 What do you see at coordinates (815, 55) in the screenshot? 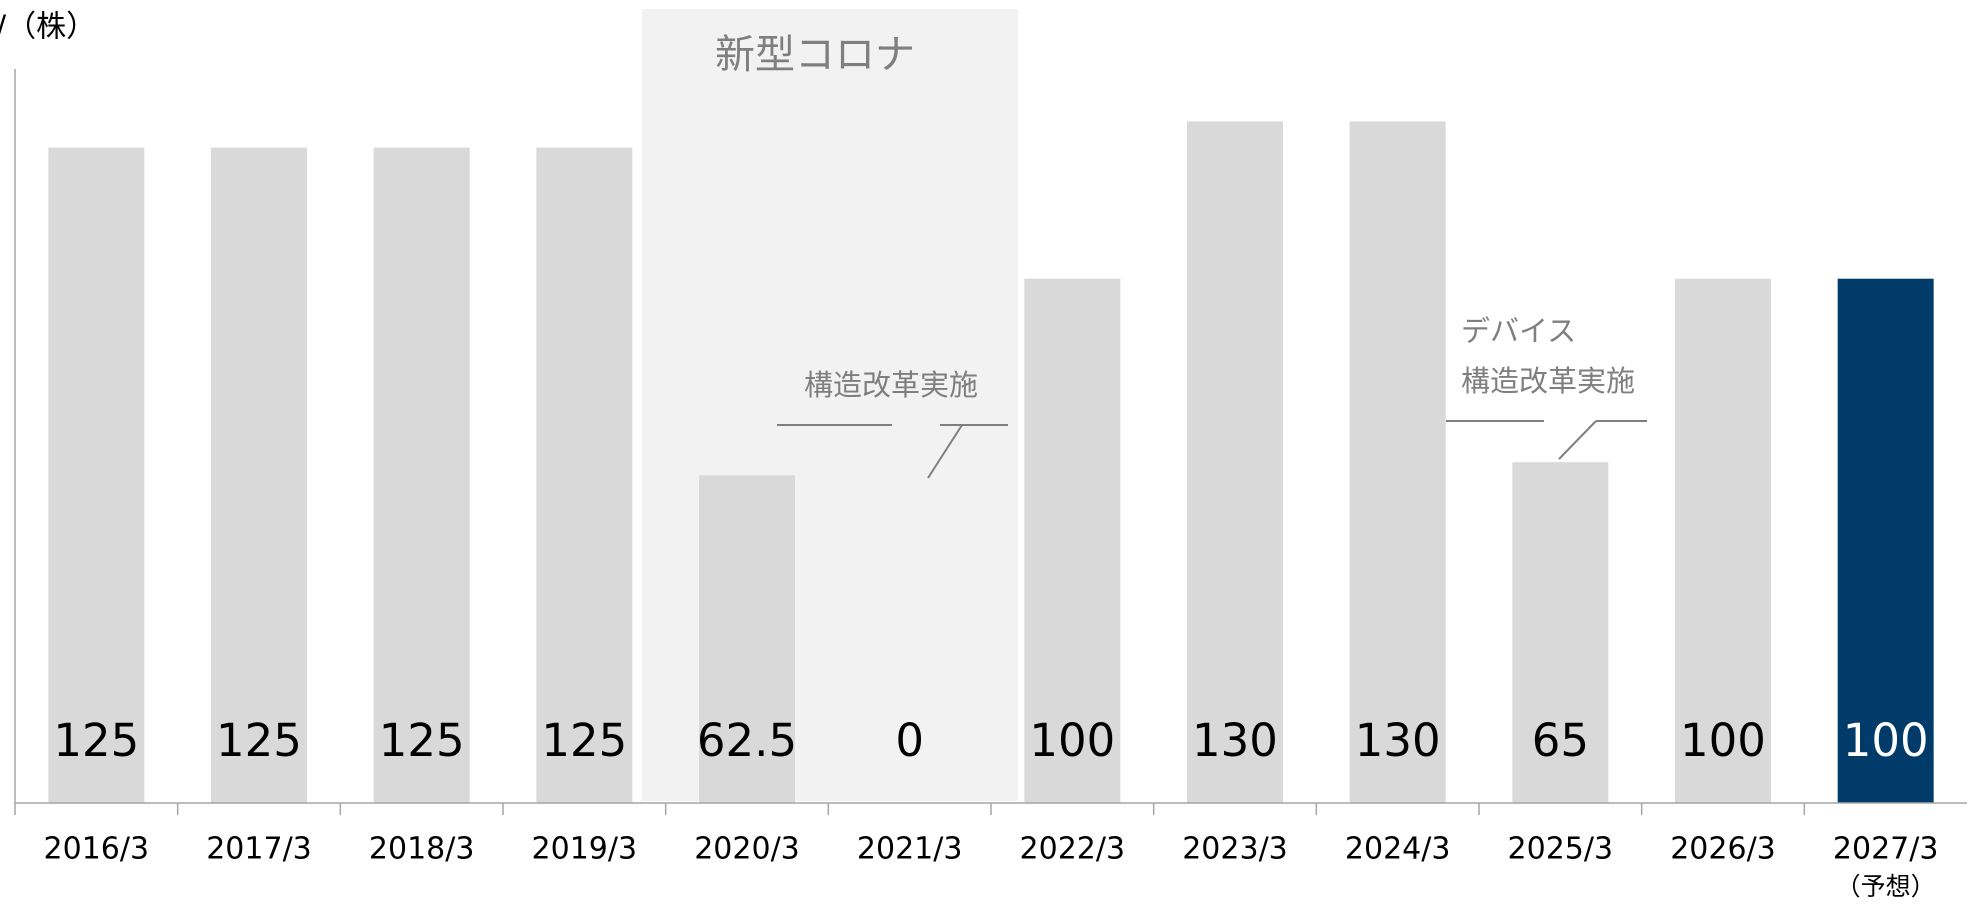
I see `region-label: 新型コロナ` at bounding box center [815, 55].